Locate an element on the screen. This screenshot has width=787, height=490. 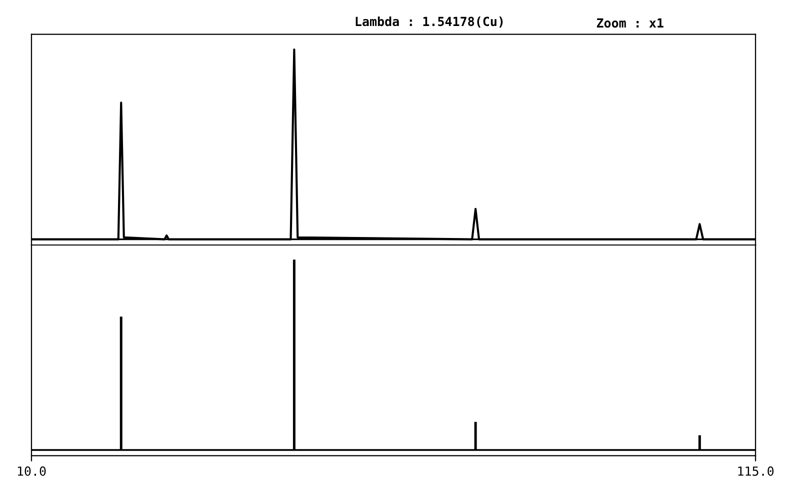
x-tick-label: 10.0 is located at coordinates (32, 471).